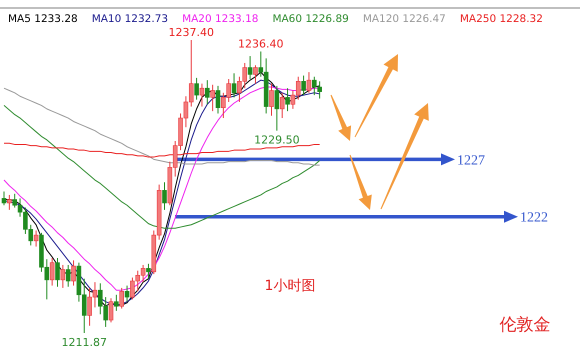 This screenshot has width=580, height=358. I want to click on ref-line-label: 1227, so click(471, 160).